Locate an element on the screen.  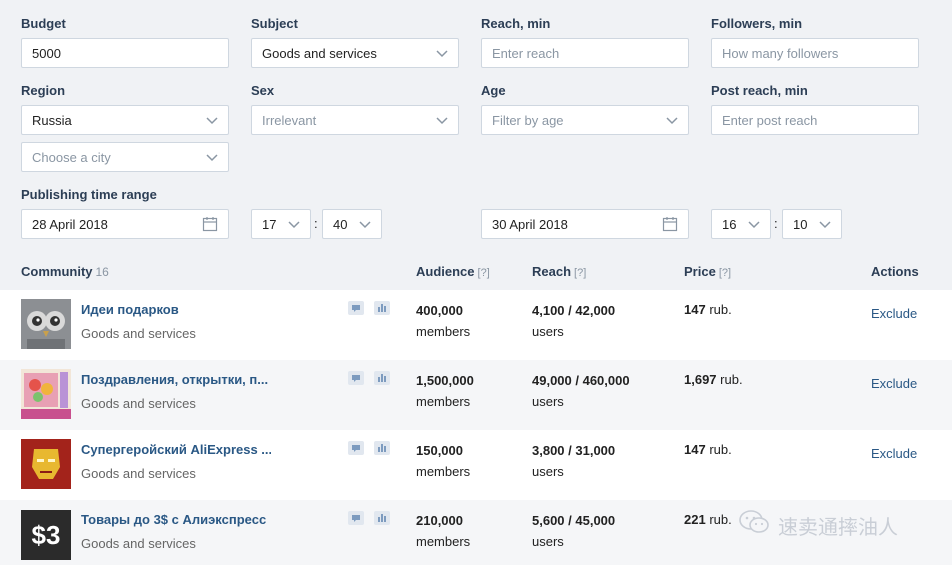
from-hour-value: 17 is located at coordinates (269, 224).